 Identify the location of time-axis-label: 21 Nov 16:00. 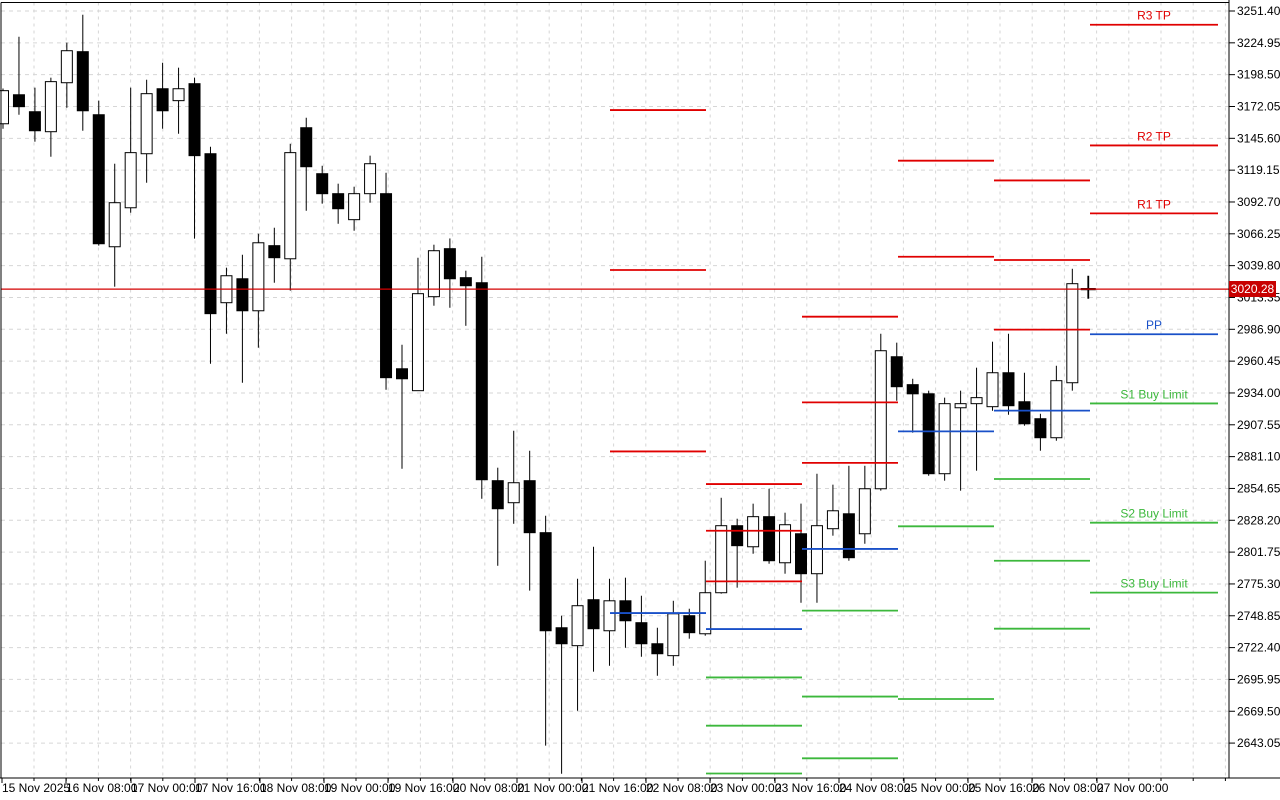
(618, 788).